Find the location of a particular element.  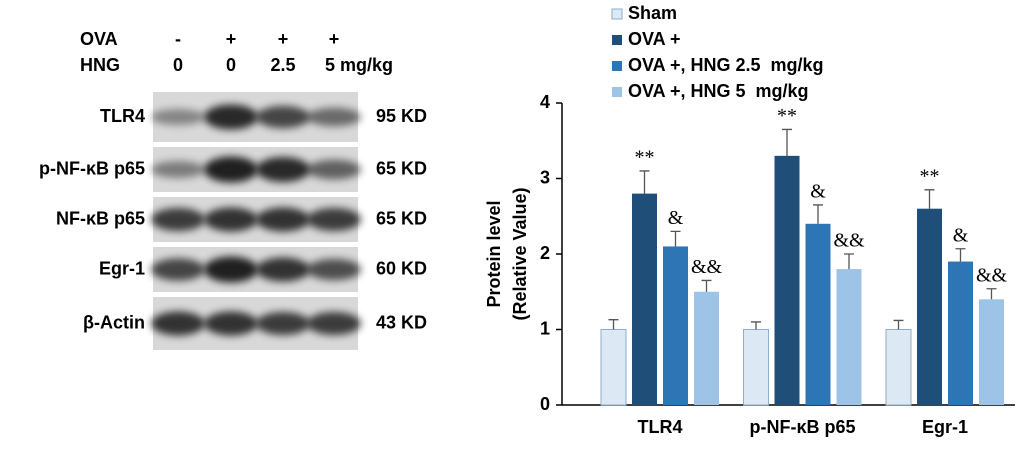

x-tick-label: p-NF-κB p65 is located at coordinates (802, 427).